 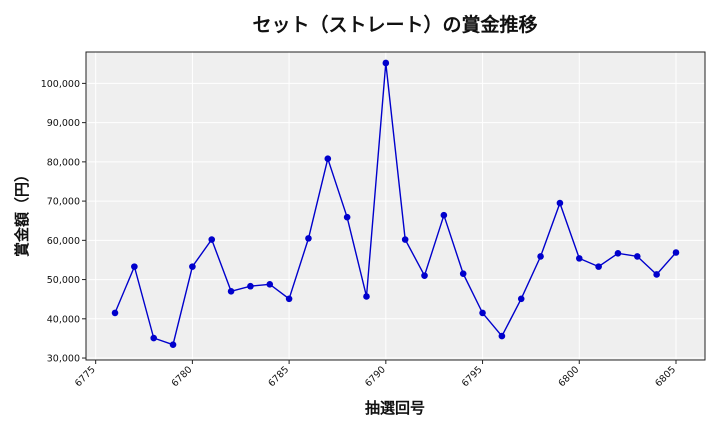 What do you see at coordinates (394, 24) in the screenshot?
I see `chart-title: セット（ストレート）の賞金推移` at bounding box center [394, 24].